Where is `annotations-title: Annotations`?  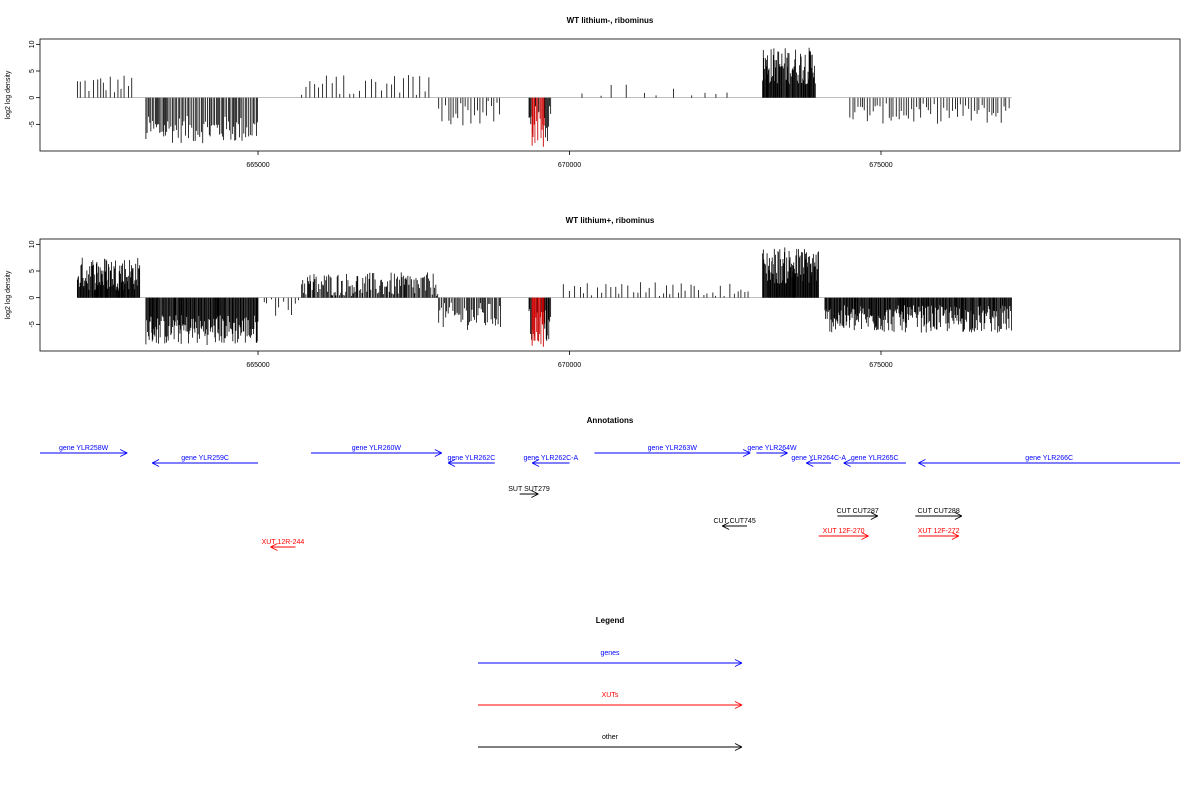
annotations-title: Annotations is located at coordinates (610, 420).